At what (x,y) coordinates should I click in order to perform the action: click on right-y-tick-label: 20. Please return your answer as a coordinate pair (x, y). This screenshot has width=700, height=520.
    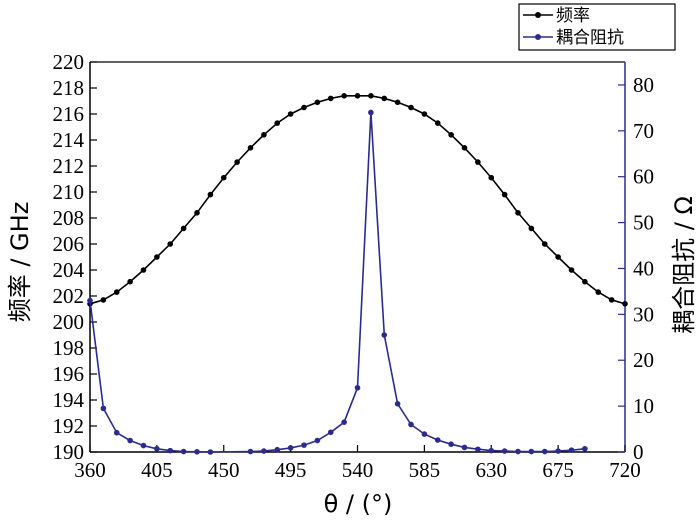
    Looking at the image, I should click on (643, 360).